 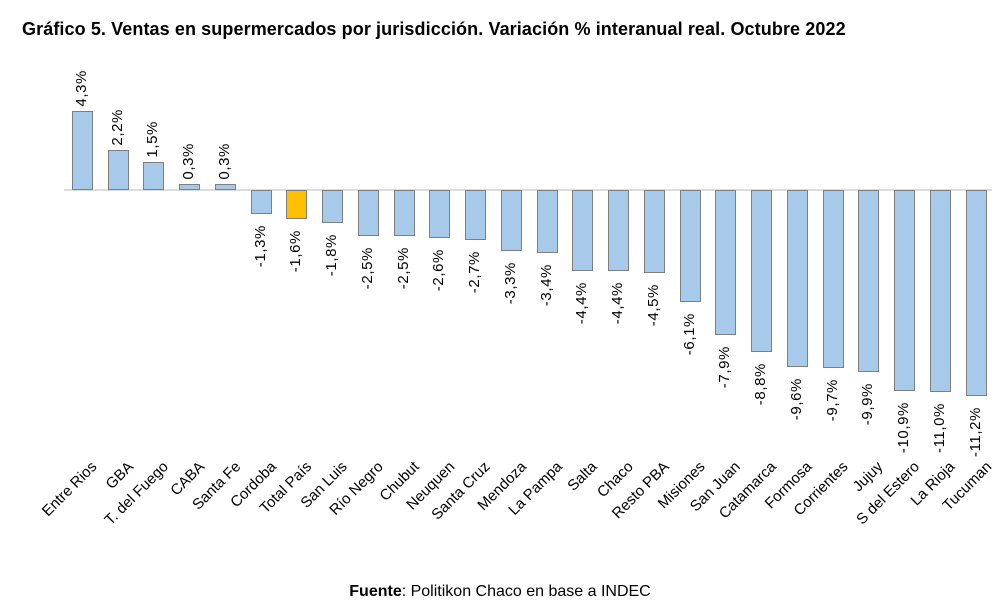 What do you see at coordinates (152, 139) in the screenshot?
I see `value-label: 1,5%` at bounding box center [152, 139].